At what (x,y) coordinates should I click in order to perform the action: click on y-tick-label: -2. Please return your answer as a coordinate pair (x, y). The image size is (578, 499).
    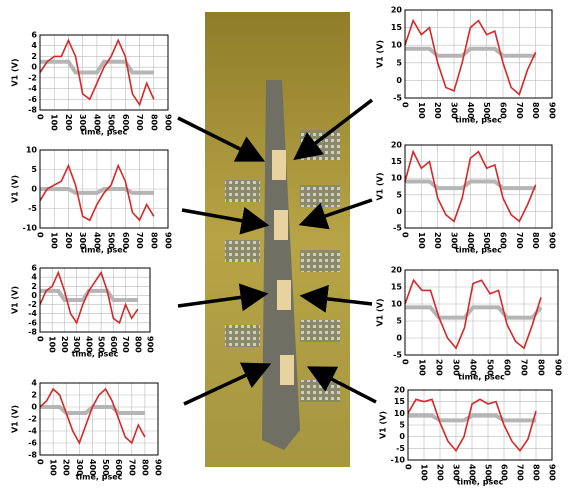
    Looking at the image, I should click on (32, 304).